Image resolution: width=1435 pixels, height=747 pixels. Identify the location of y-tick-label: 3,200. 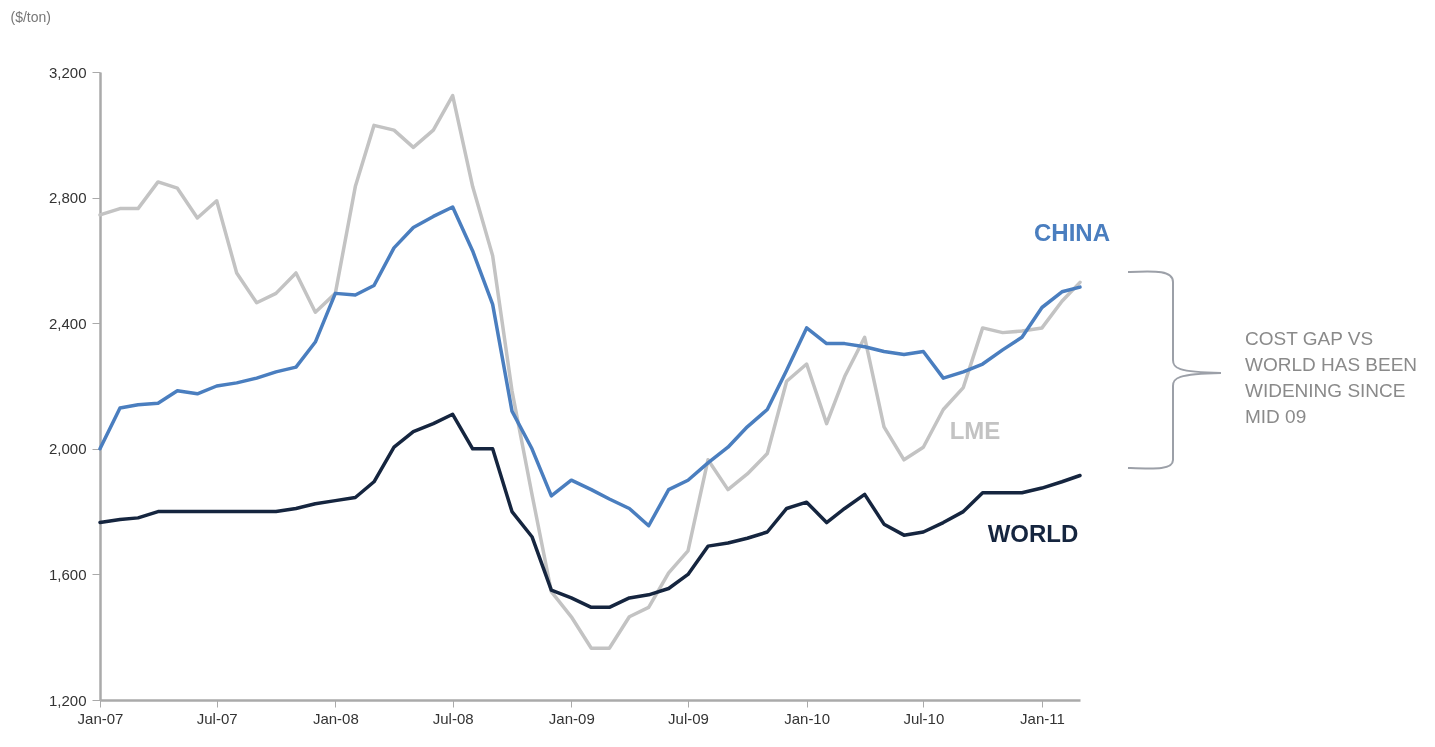
(67, 72).